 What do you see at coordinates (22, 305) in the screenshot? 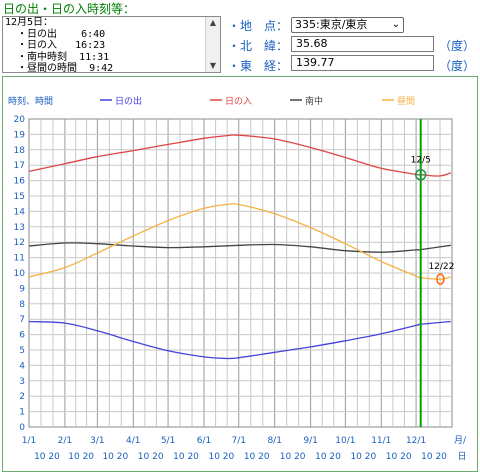
I see `y-tick-label: 8` at bounding box center [22, 305].